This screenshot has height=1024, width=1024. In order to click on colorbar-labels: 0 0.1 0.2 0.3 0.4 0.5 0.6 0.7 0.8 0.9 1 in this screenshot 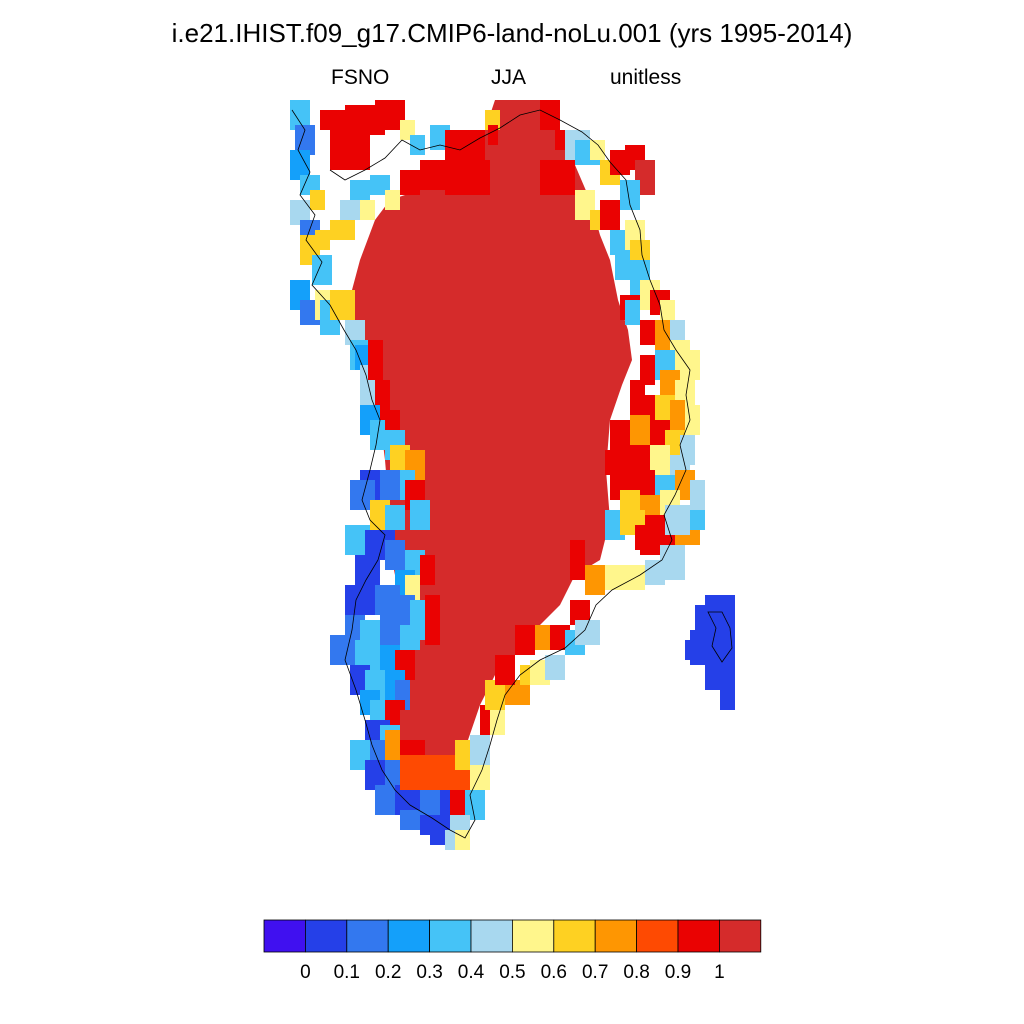, I will do `click(512, 972)`.